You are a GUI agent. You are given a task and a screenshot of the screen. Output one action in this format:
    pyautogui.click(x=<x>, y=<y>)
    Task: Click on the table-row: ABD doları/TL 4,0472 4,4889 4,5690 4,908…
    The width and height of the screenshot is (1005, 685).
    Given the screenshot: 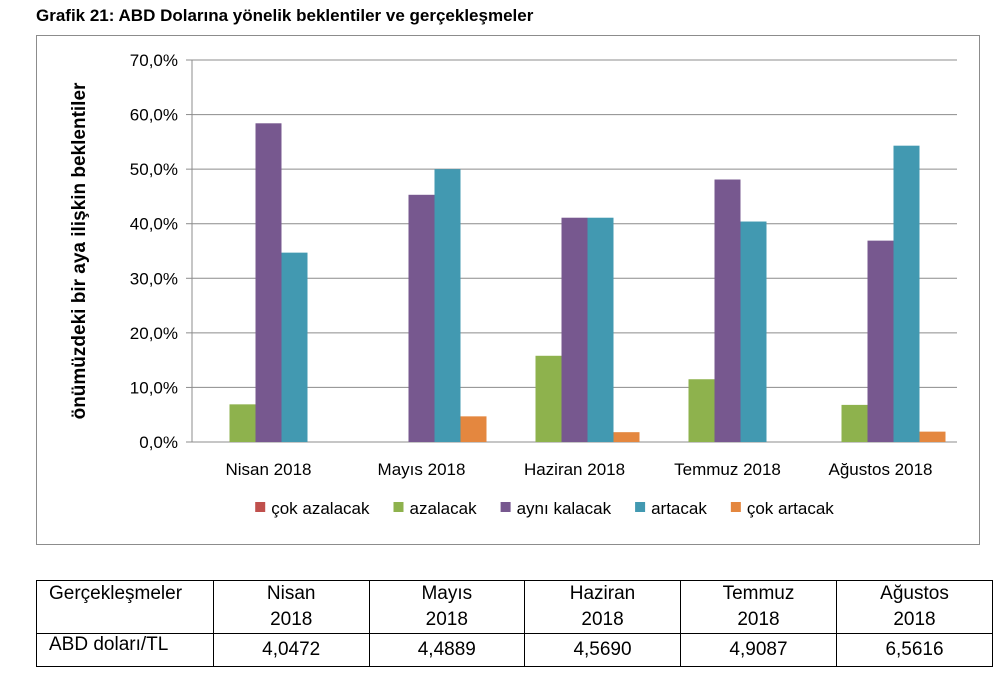 What is the action you would take?
    pyautogui.click(x=514, y=650)
    